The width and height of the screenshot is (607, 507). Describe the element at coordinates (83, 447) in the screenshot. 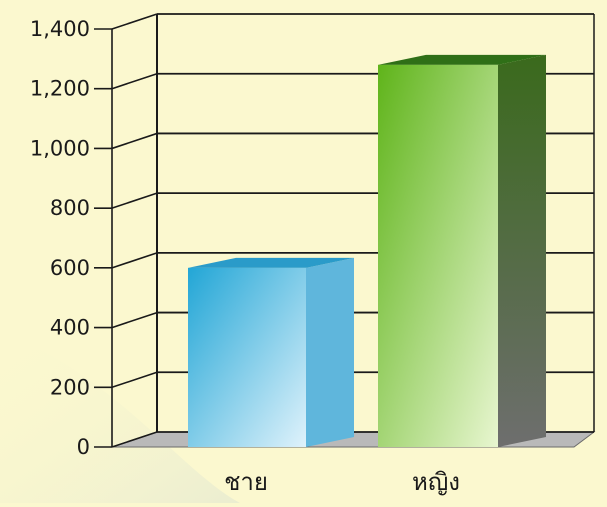

I see `y-tick-label: 0` at that location.